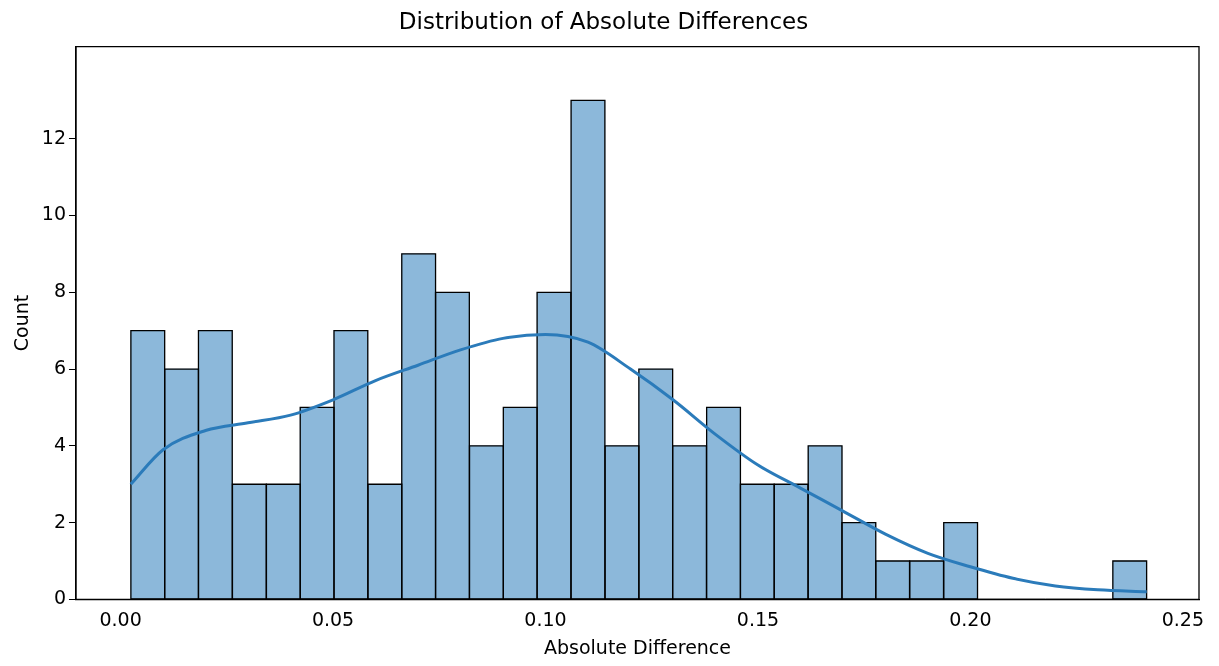 The image size is (1219, 666). What do you see at coordinates (59, 597) in the screenshot?
I see `y-tick-label: 0` at bounding box center [59, 597].